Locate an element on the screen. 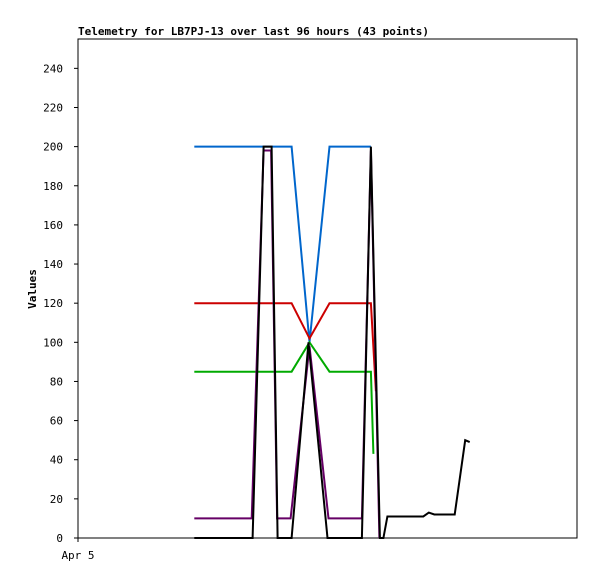 This screenshot has height=579, width=597. y-tick-label: 240 is located at coordinates (53, 68).